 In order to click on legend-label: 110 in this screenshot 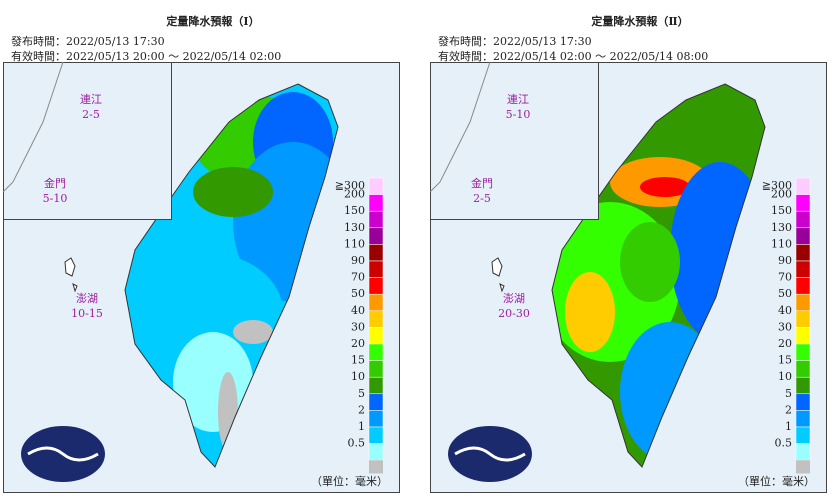, I will do `click(781, 243)`.